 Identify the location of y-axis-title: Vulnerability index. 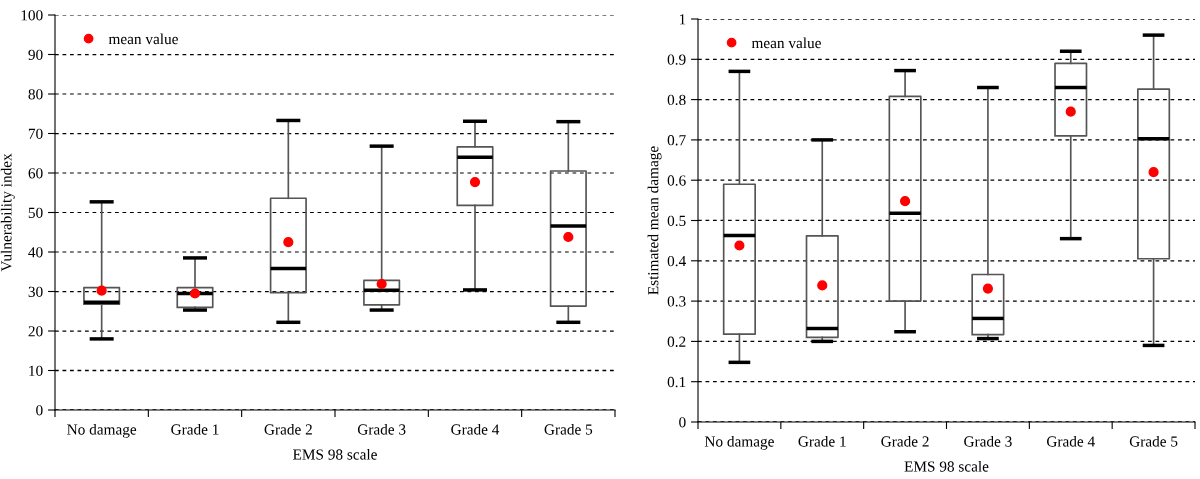
(7, 212).